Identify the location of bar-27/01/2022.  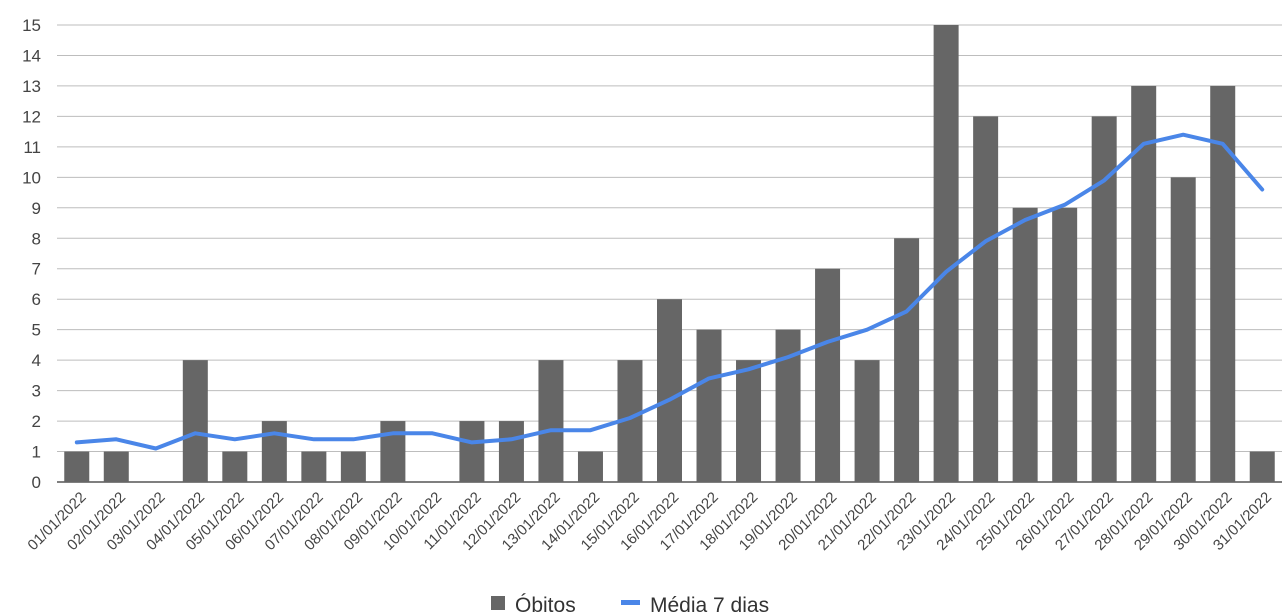
(1104, 299).